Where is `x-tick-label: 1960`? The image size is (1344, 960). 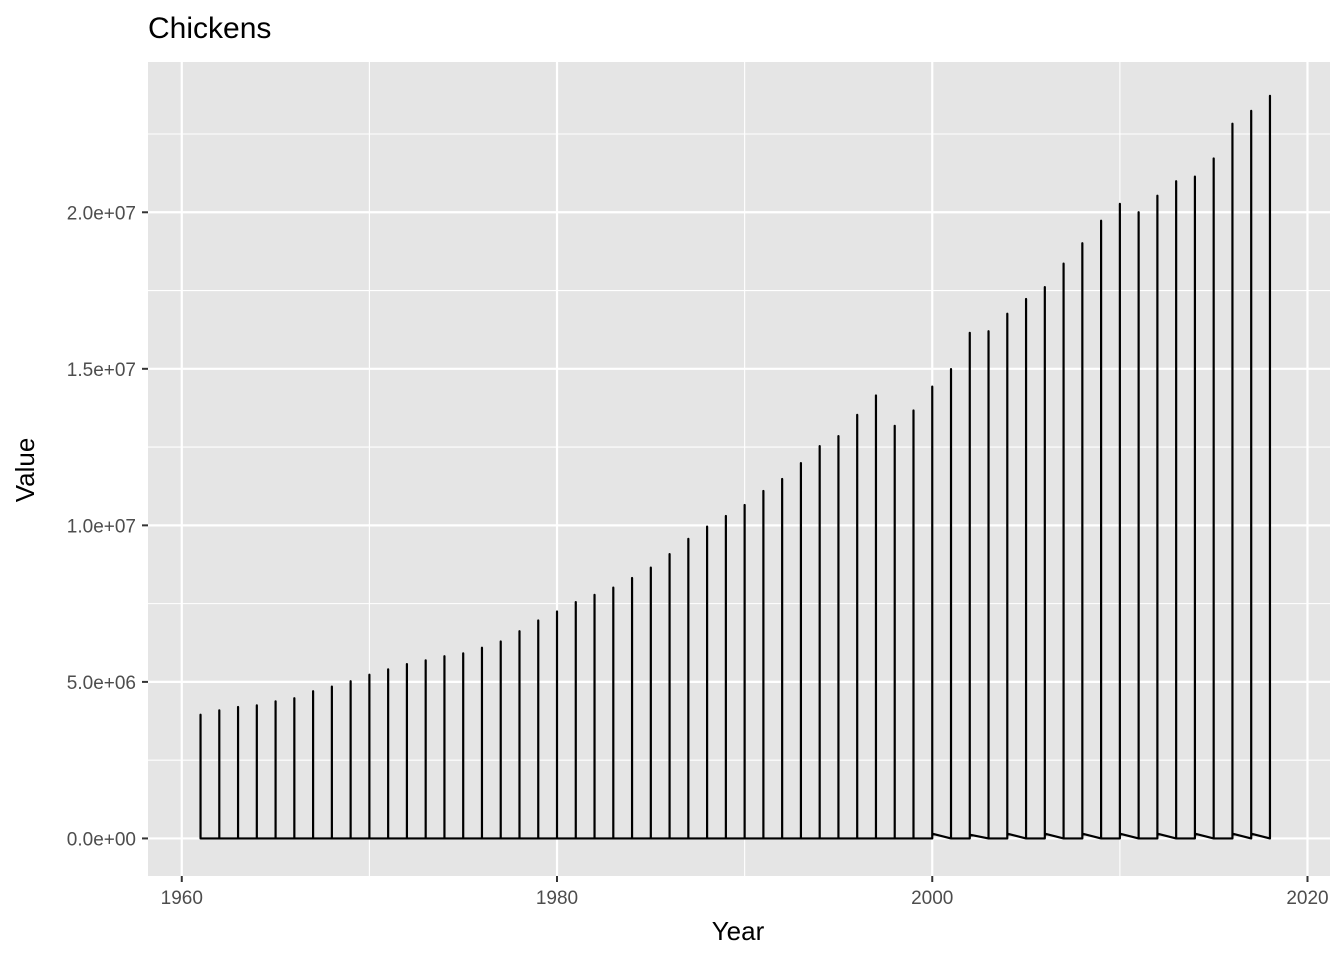 x-tick-label: 1960 is located at coordinates (182, 898).